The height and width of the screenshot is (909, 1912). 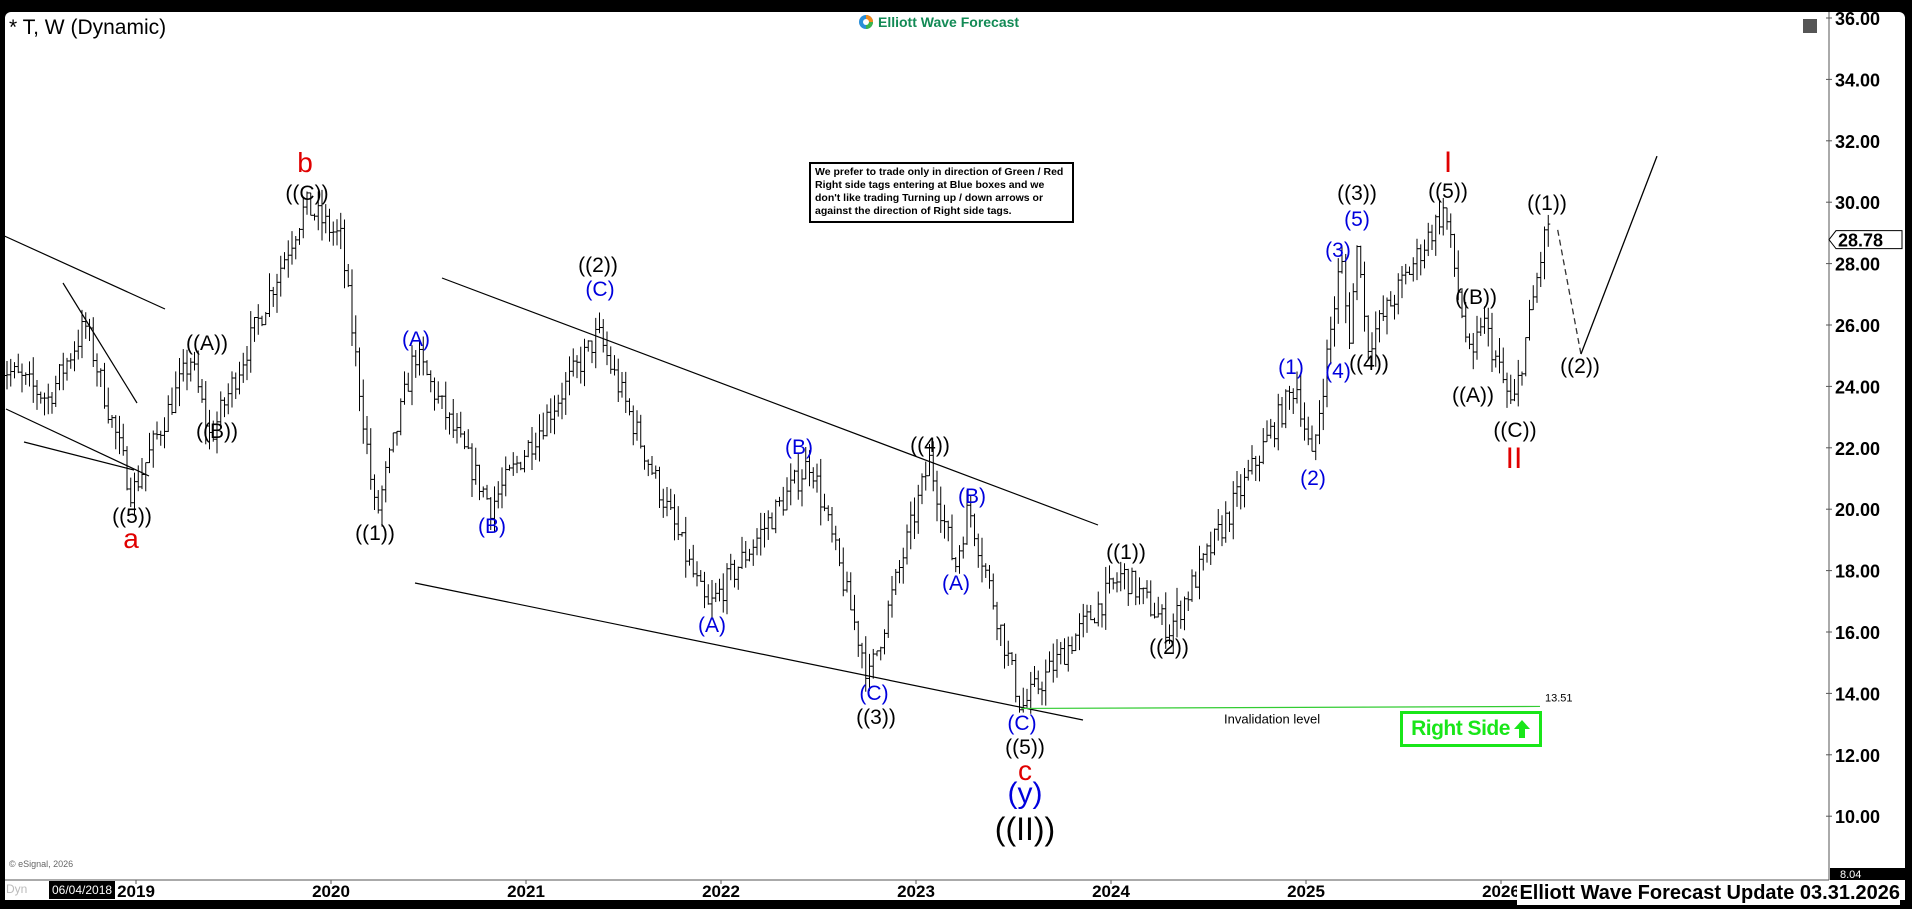 What do you see at coordinates (1025, 829) in the screenshot?
I see `wave-label: ((II))` at bounding box center [1025, 829].